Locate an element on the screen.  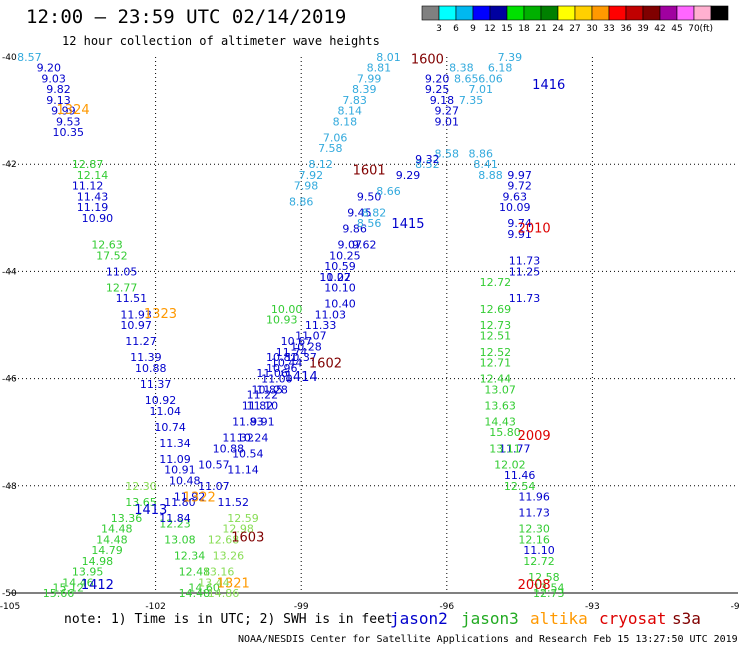
swh-value: 12.14 is located at coordinates (93, 175).